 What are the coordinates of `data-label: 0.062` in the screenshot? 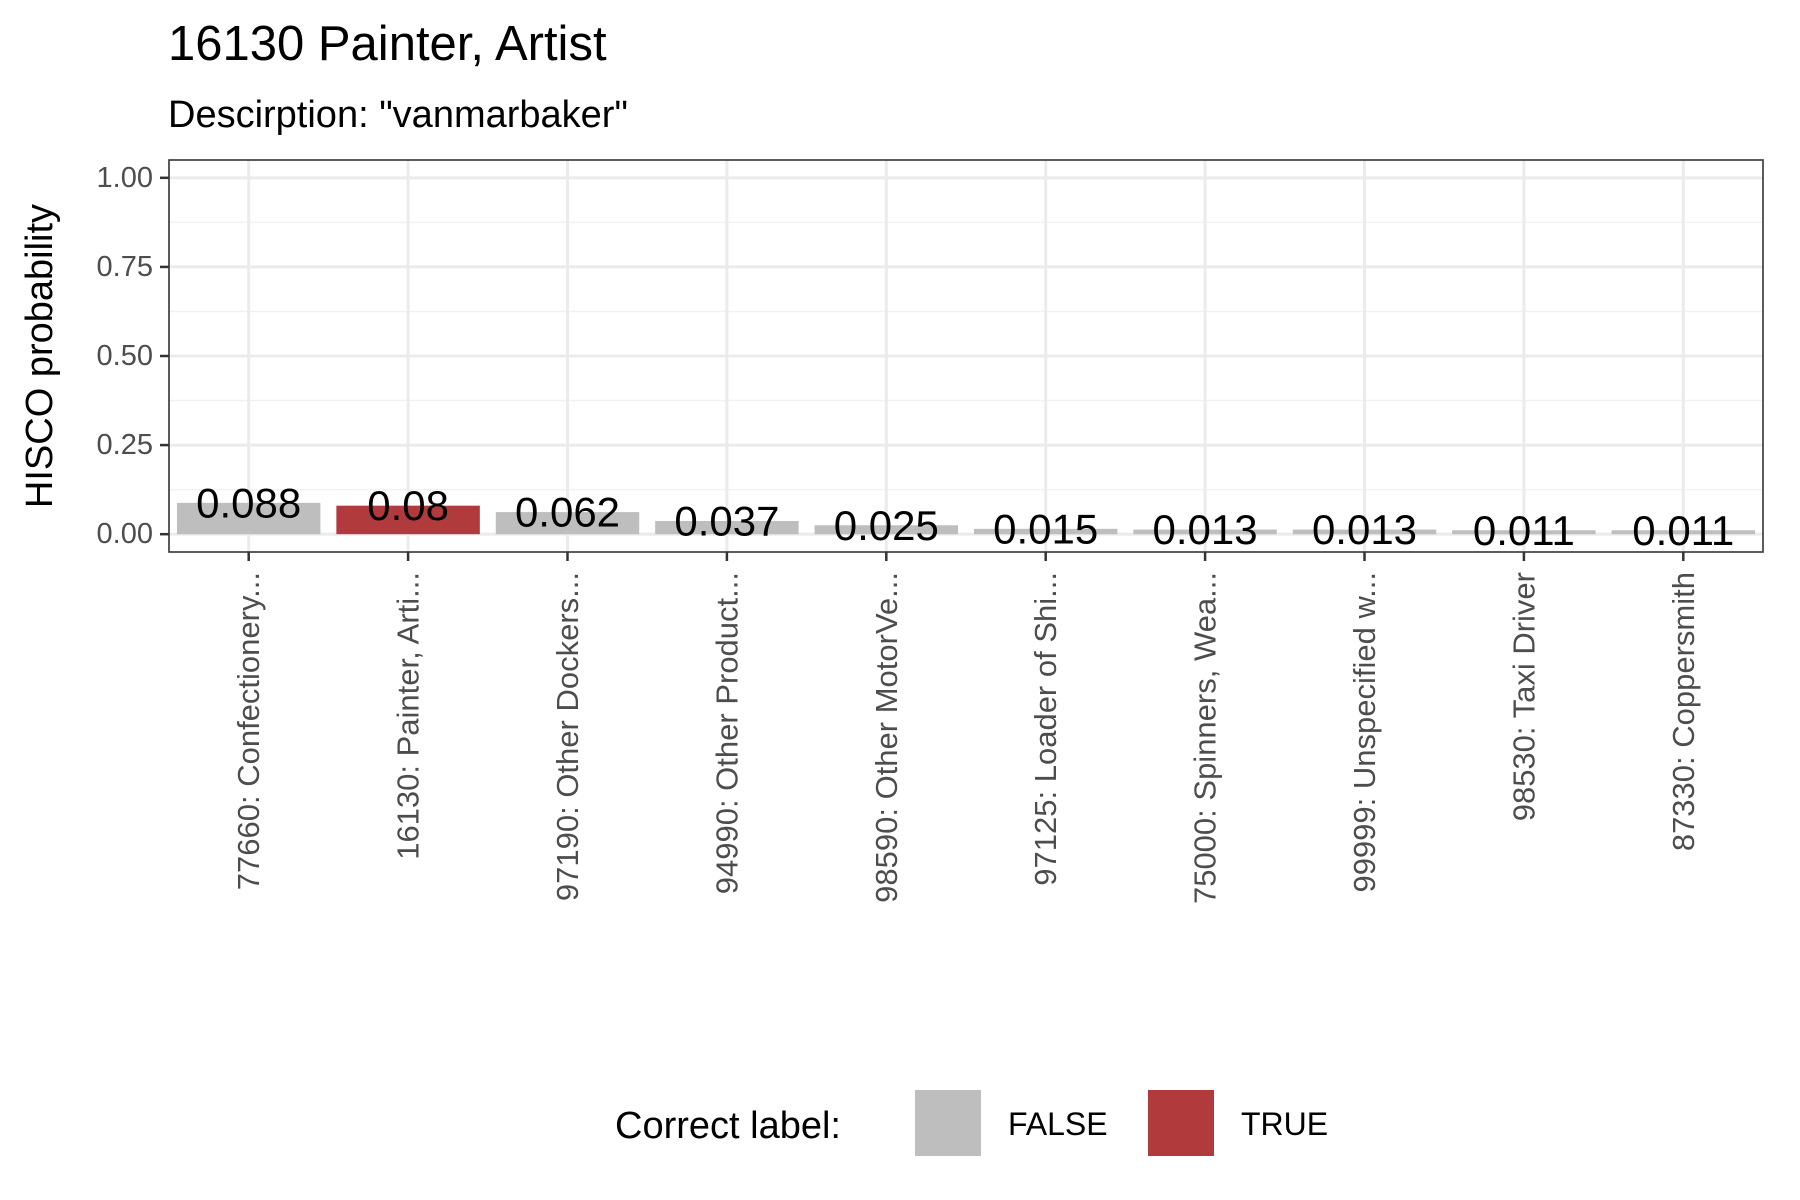 It's located at (567, 512).